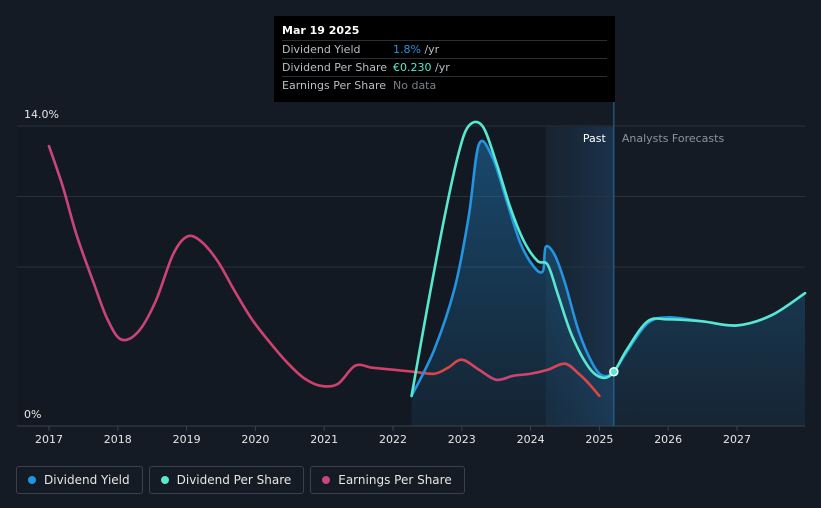 This screenshot has width=821, height=508. What do you see at coordinates (49, 439) in the screenshot?
I see `x-tick-label: 2017` at bounding box center [49, 439].